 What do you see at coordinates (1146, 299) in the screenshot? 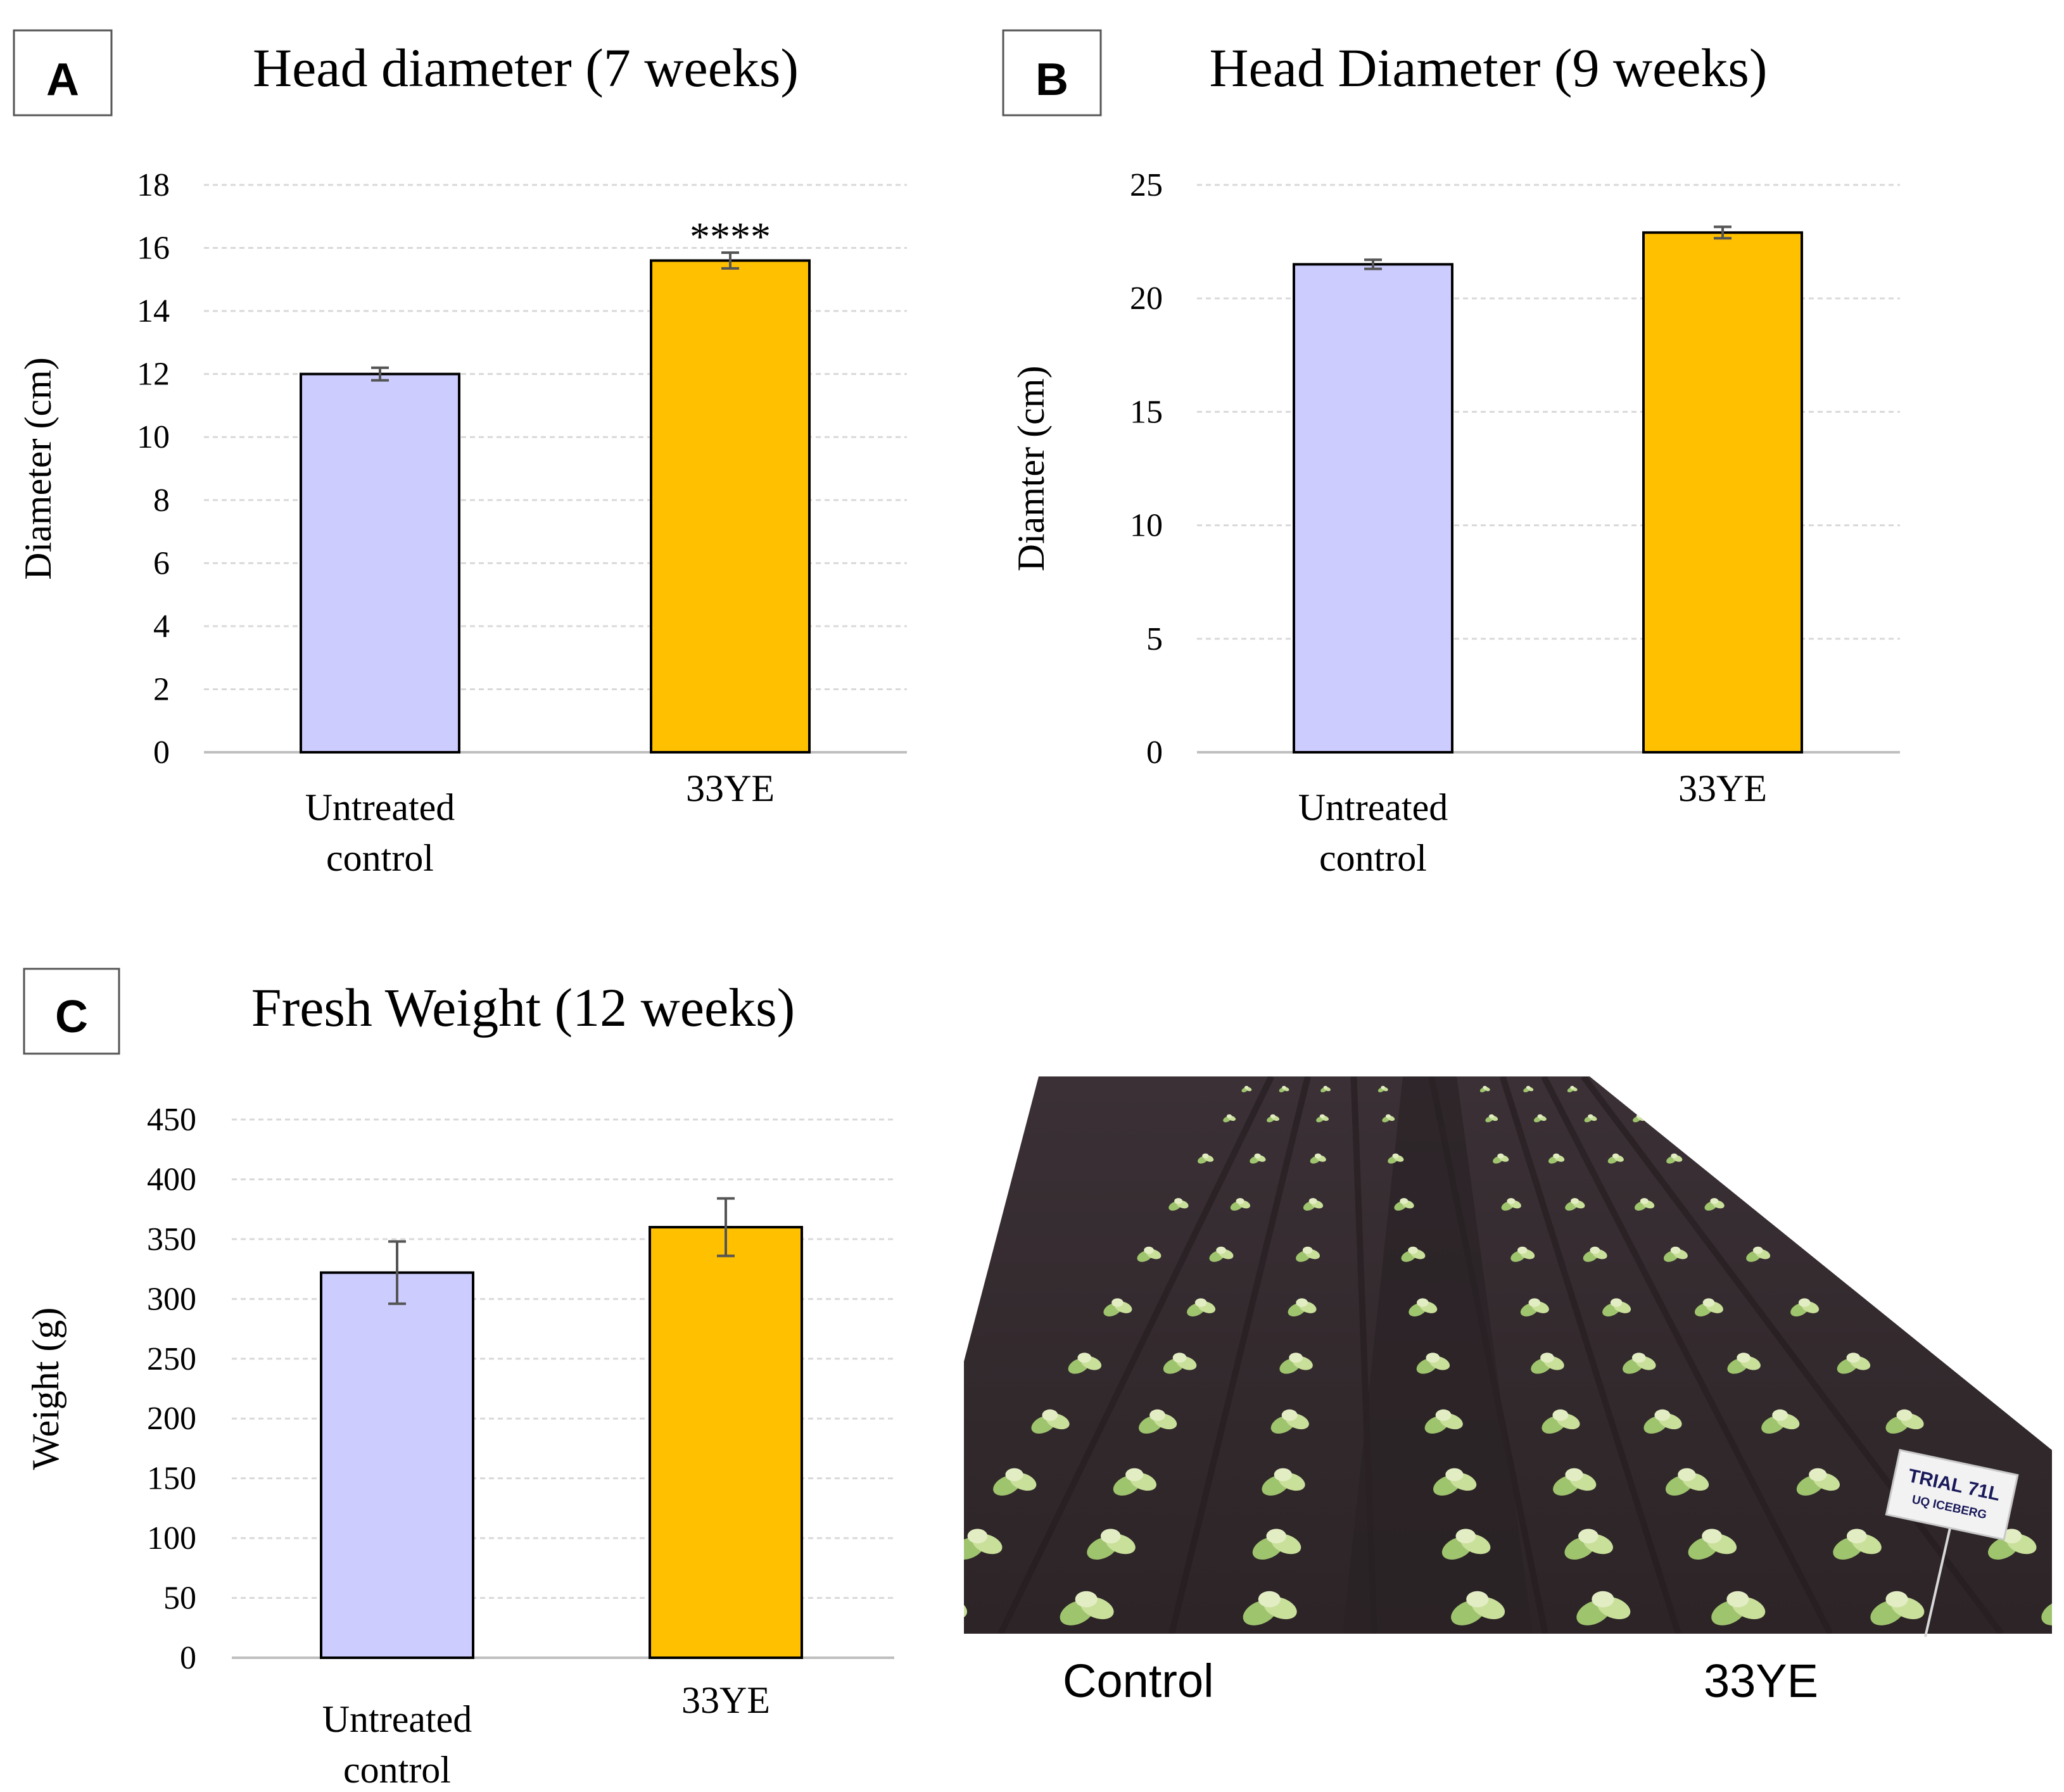
I see `y-tick-label: 20` at bounding box center [1146, 299].